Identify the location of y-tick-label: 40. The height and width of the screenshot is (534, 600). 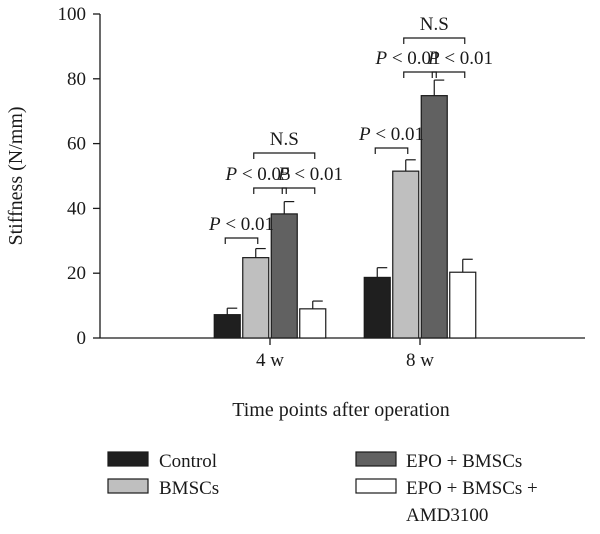
(76, 208).